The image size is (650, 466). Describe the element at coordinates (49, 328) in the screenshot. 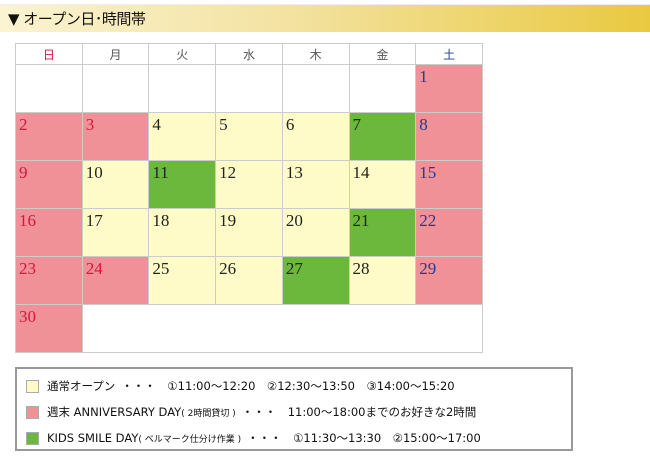

I see `calendar-day-cell: 30` at that location.